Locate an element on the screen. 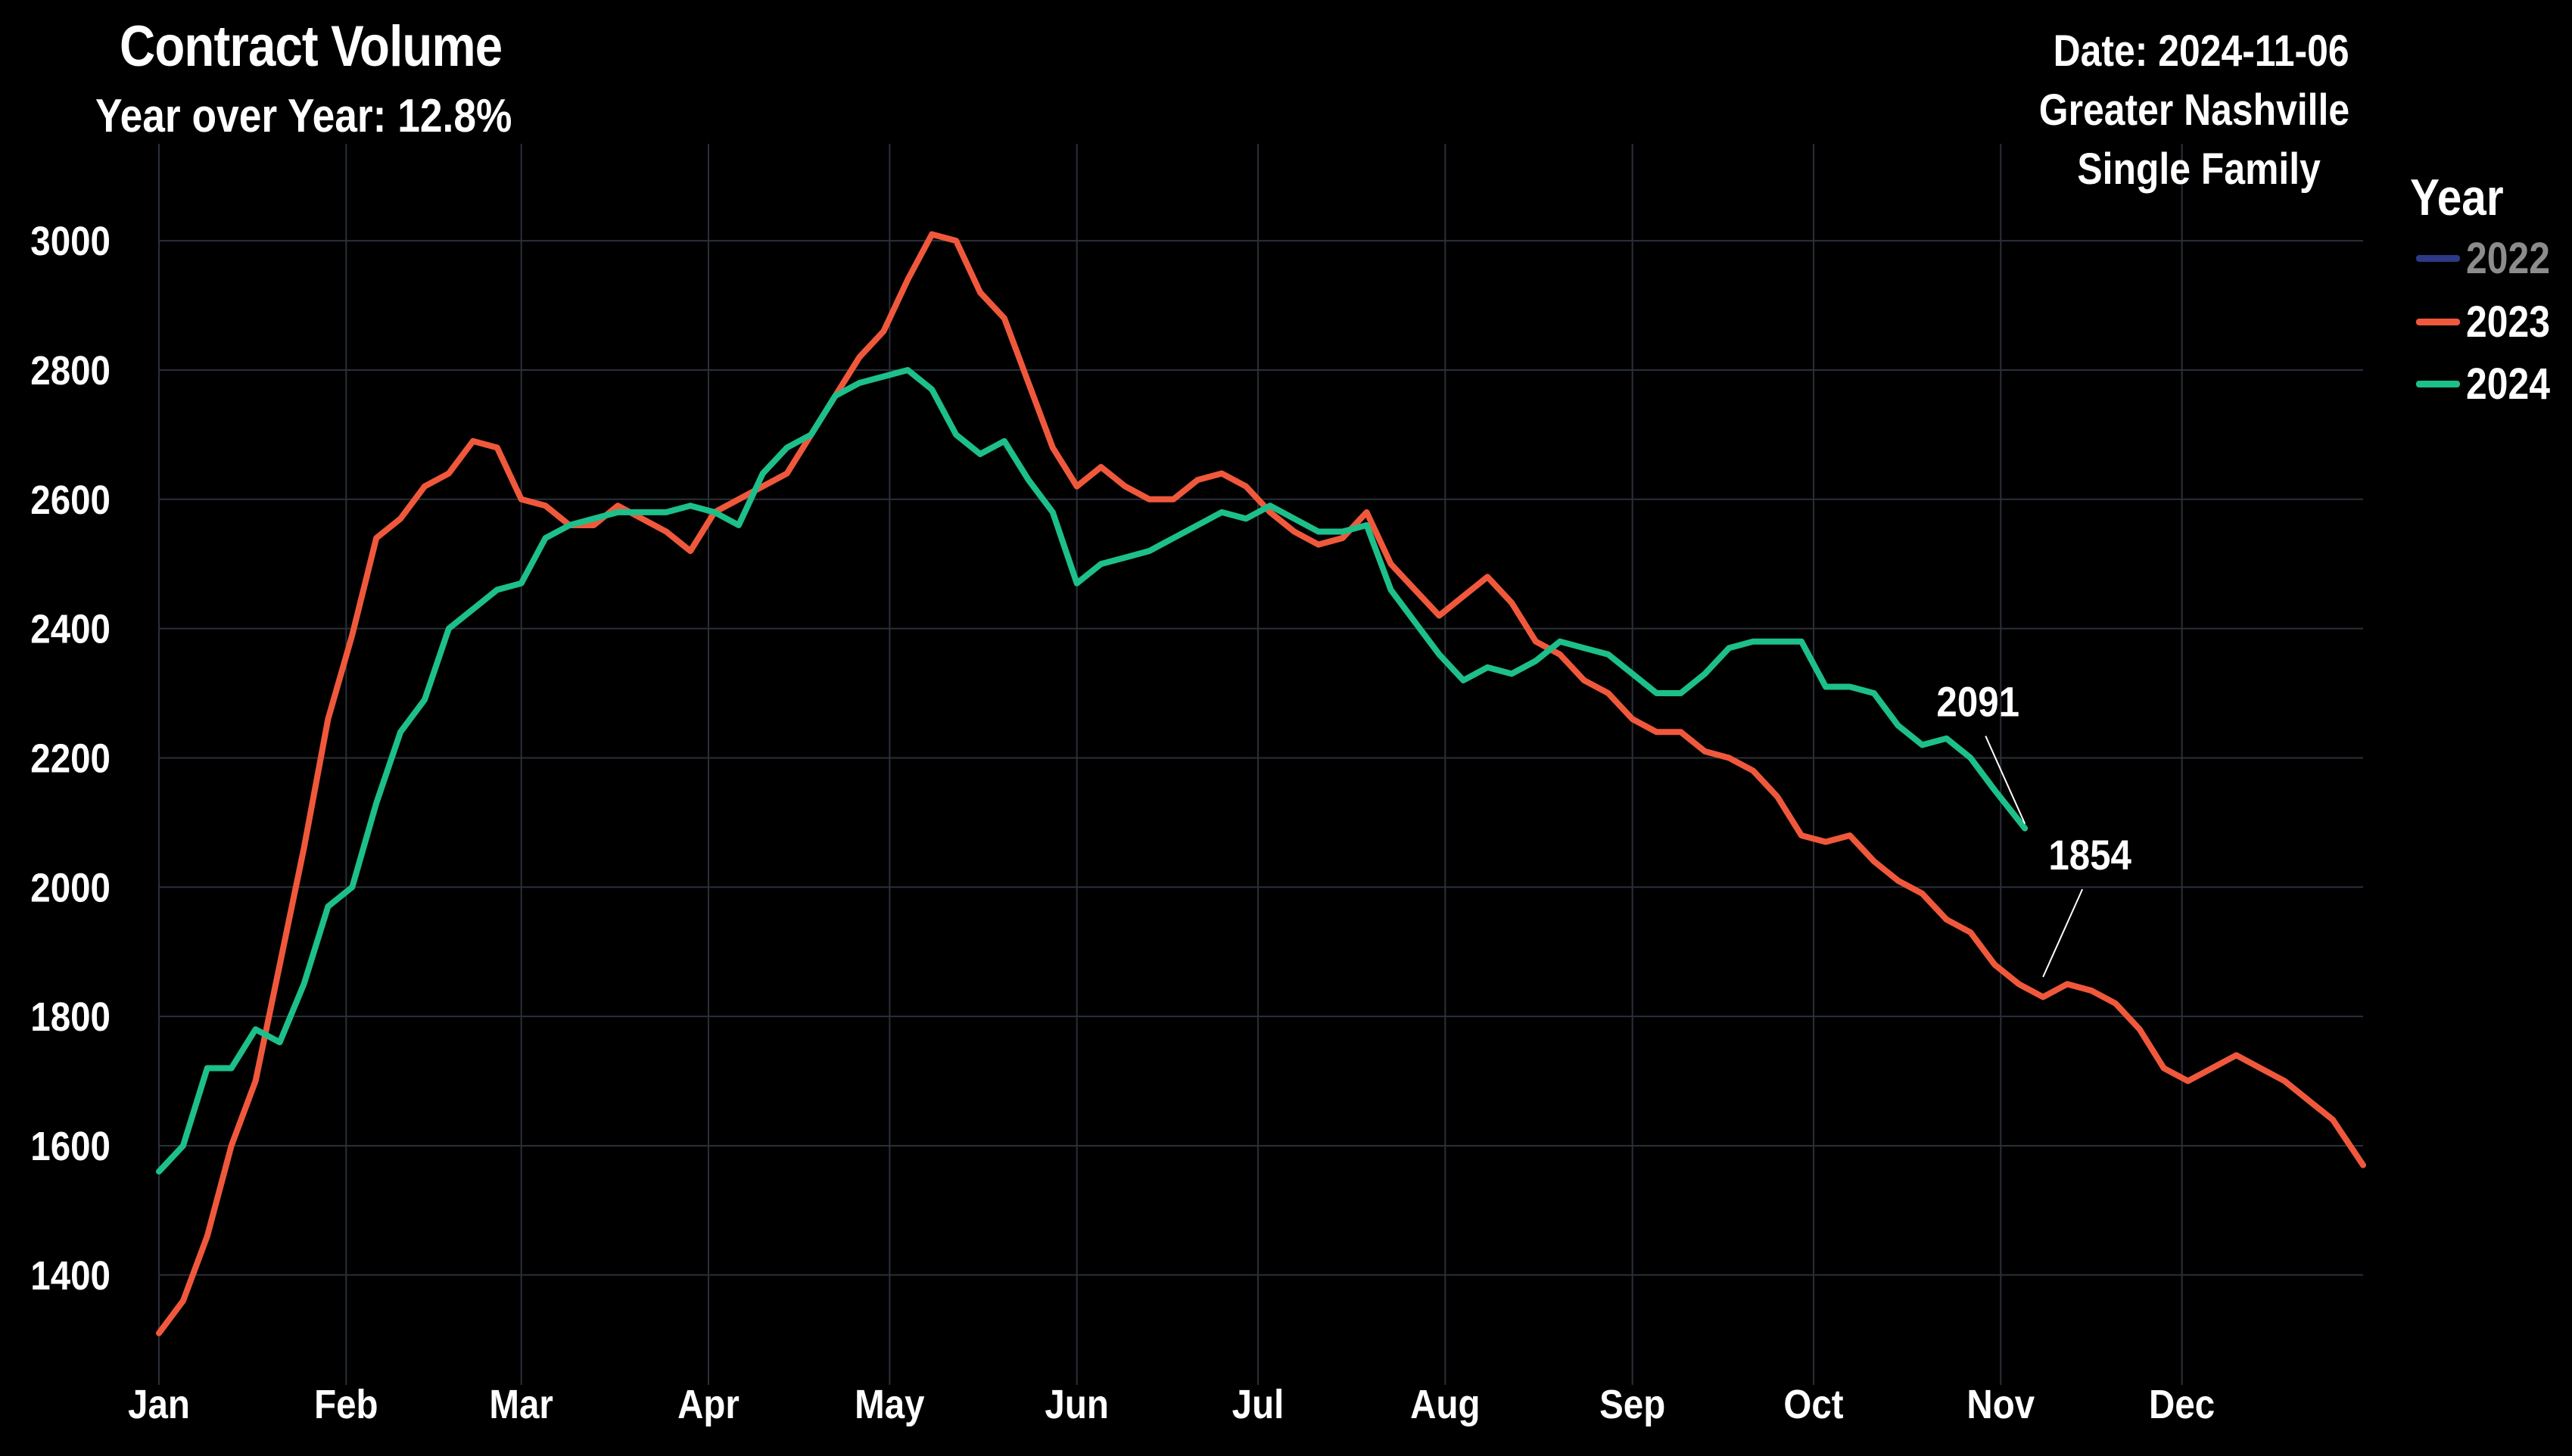 Image resolution: width=2572 pixels, height=1456 pixels. x-tick-oct: Oct is located at coordinates (1813, 1404).